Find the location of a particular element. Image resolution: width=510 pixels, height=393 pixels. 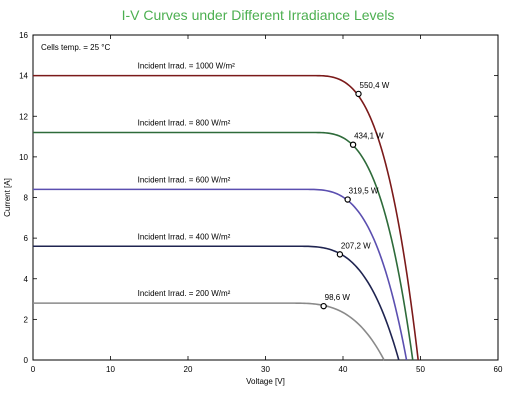

y-tick-label: 8 is located at coordinates (26, 198).